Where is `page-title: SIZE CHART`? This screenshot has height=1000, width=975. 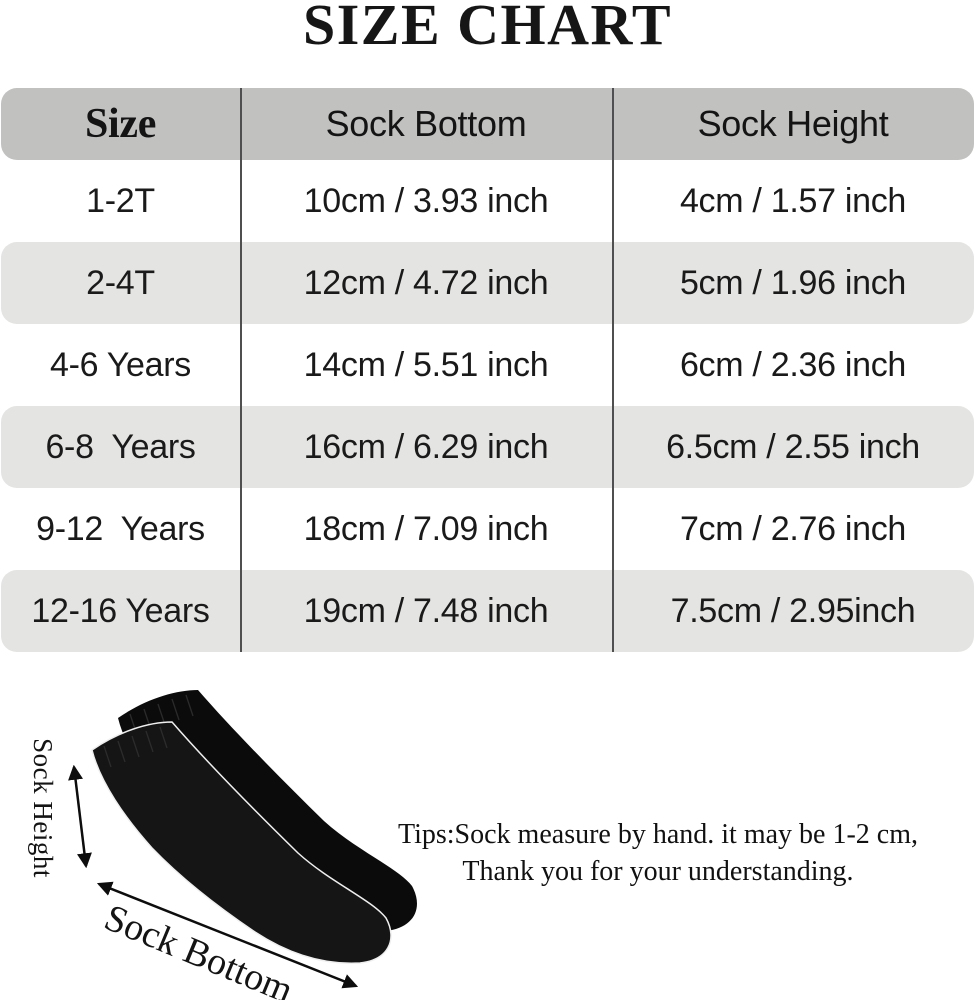
page-title: SIZE CHART is located at coordinates (487, 28).